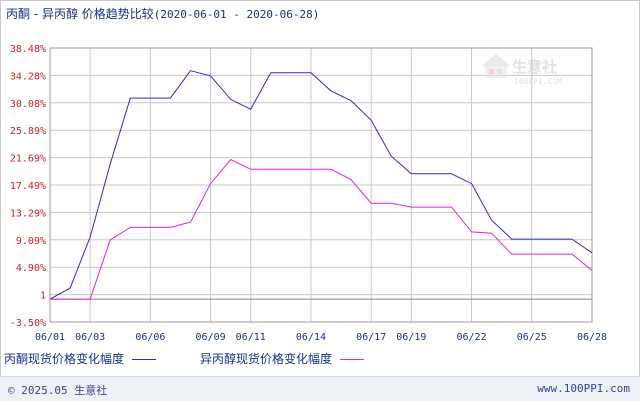 The height and width of the screenshot is (401, 640). I want to click on x-tick-label: 06/22, so click(472, 337).